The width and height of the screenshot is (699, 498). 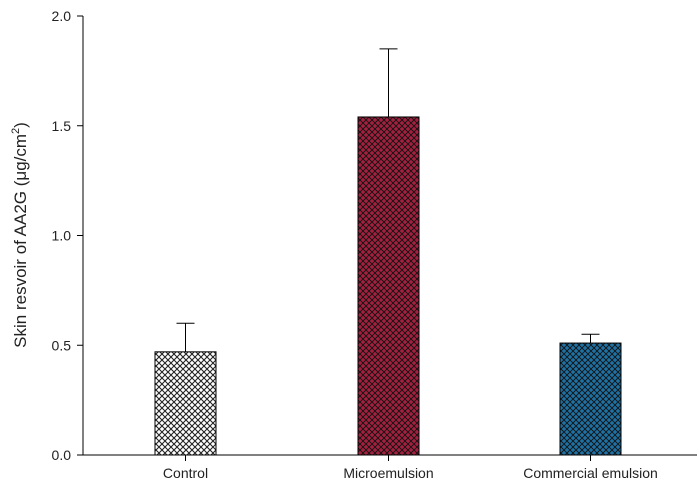 I want to click on y-axis-label: Skin resvoir of AA2G (μg/cm2), so click(x=20, y=235).